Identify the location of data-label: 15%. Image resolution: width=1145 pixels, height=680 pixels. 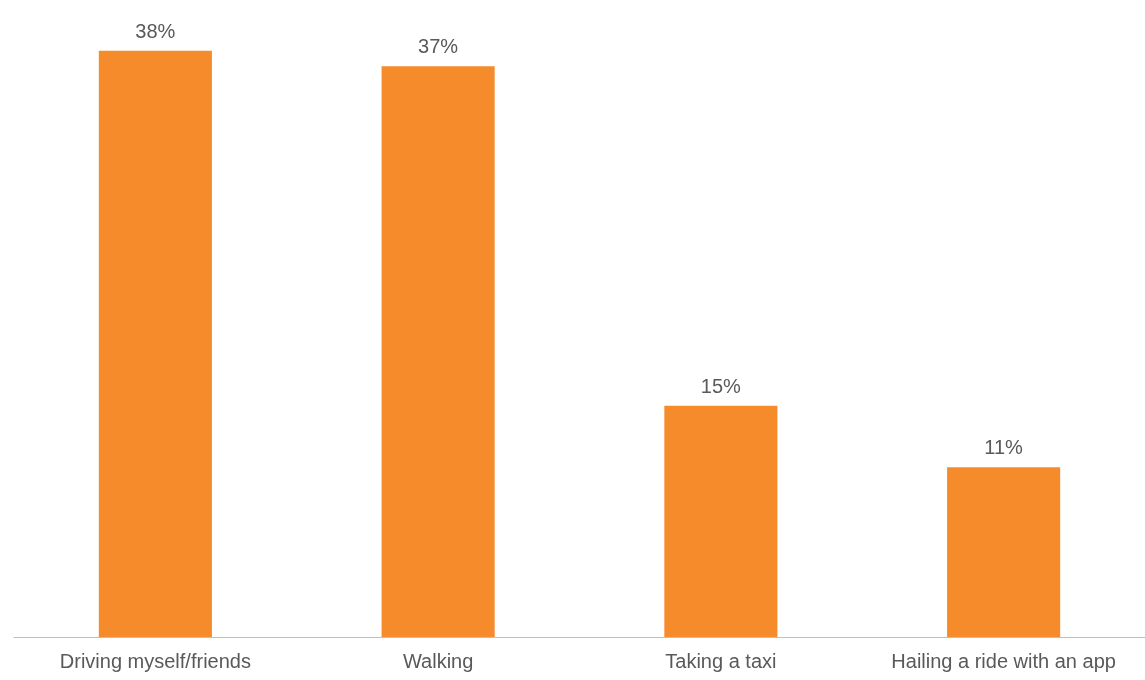
(721, 385).